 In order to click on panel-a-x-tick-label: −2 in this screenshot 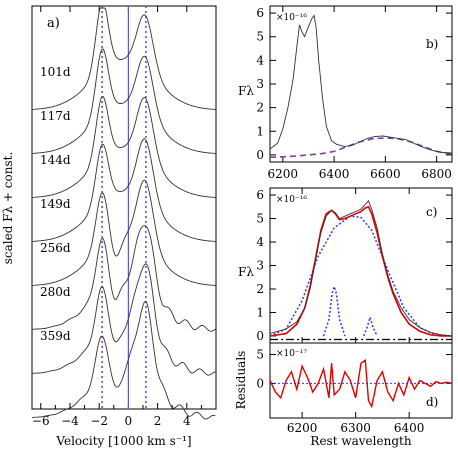, I will do `click(99, 421)`.